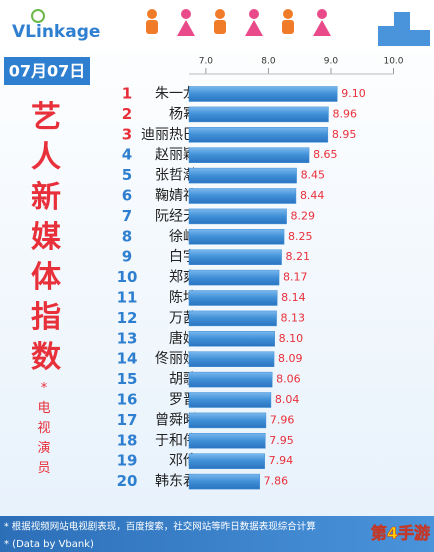  I want to click on value-label: 8.09, so click(290, 358).